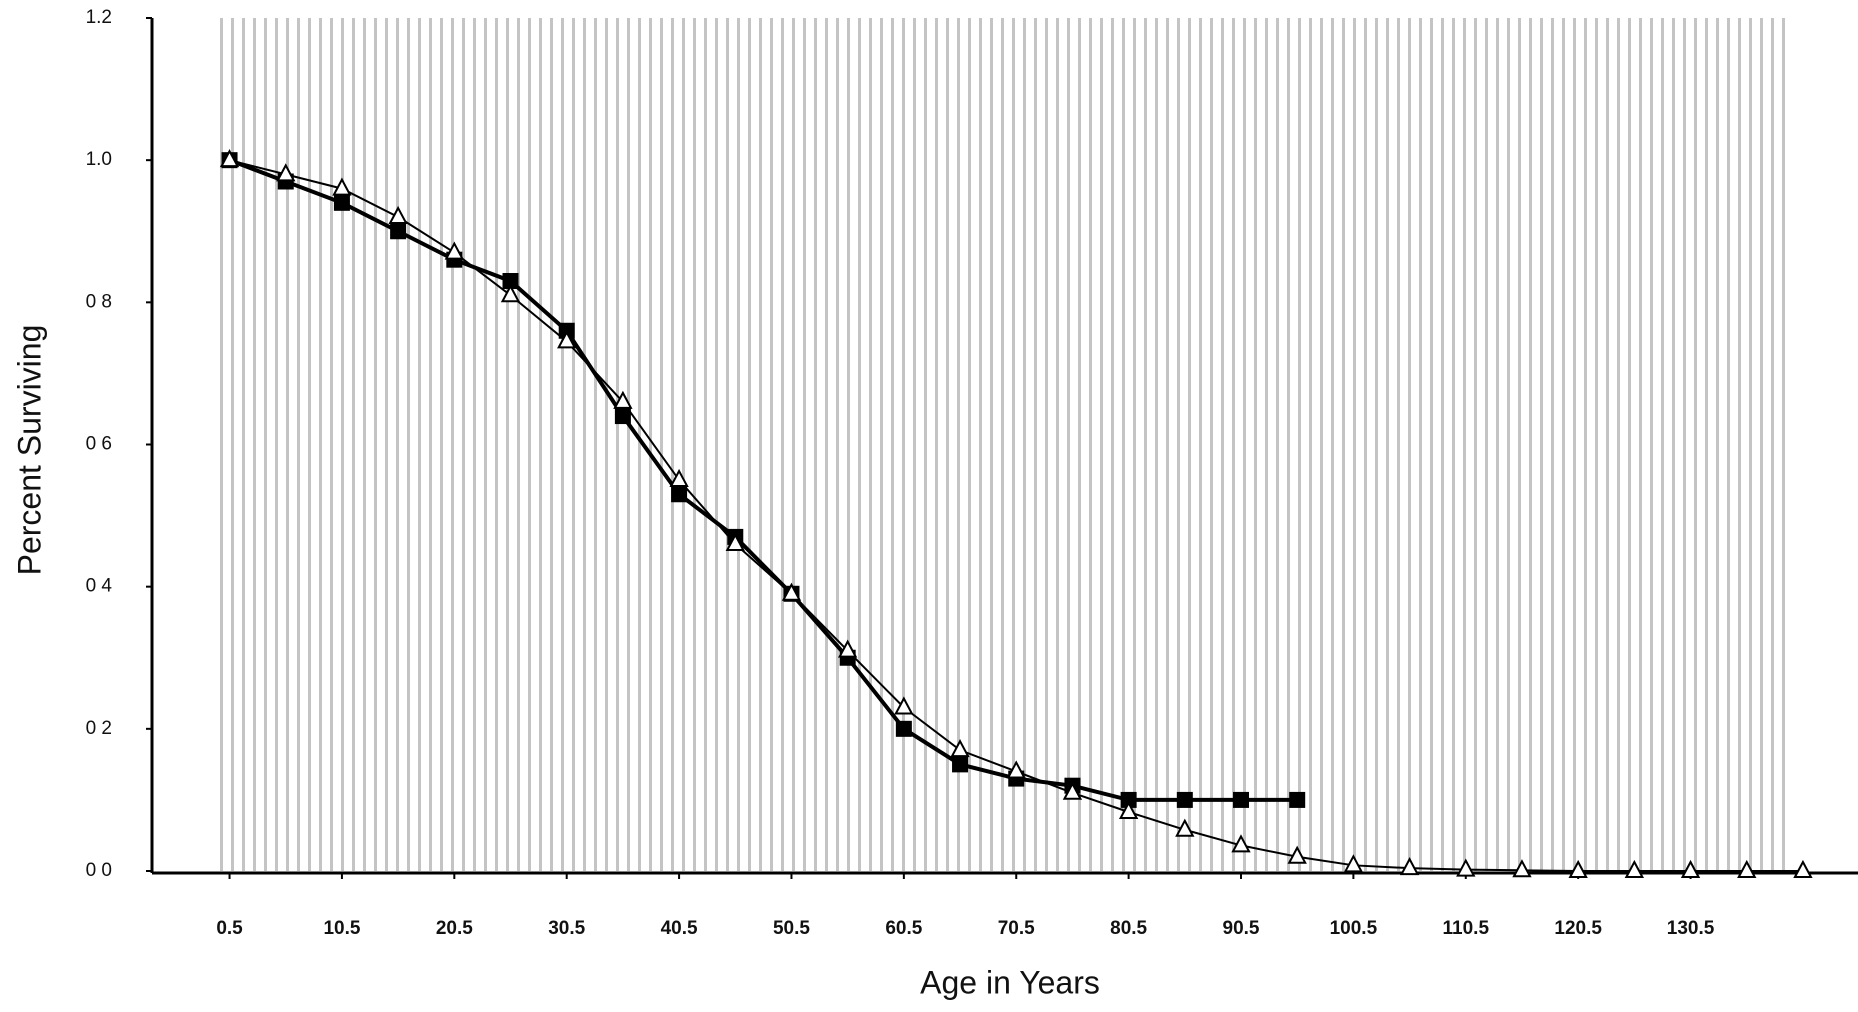 This screenshot has height=1012, width=1858. Describe the element at coordinates (903, 928) in the screenshot. I see `x-tick-label: 60.5` at that location.